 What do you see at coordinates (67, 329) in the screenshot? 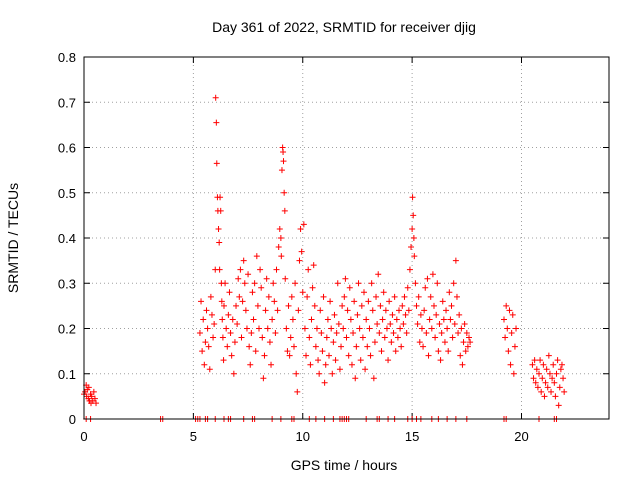
I see `y-tick-label: 0.2` at bounding box center [67, 329].